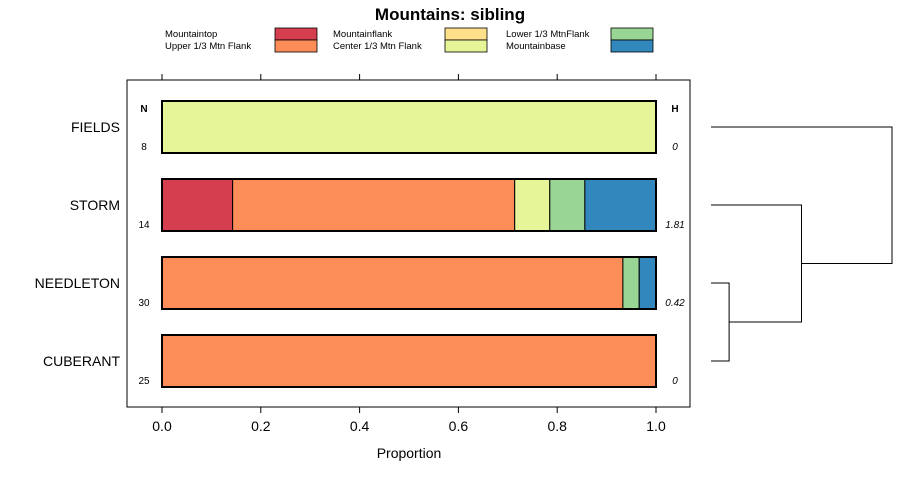  I want to click on chart-title: Mountains: sibling, so click(450, 14).